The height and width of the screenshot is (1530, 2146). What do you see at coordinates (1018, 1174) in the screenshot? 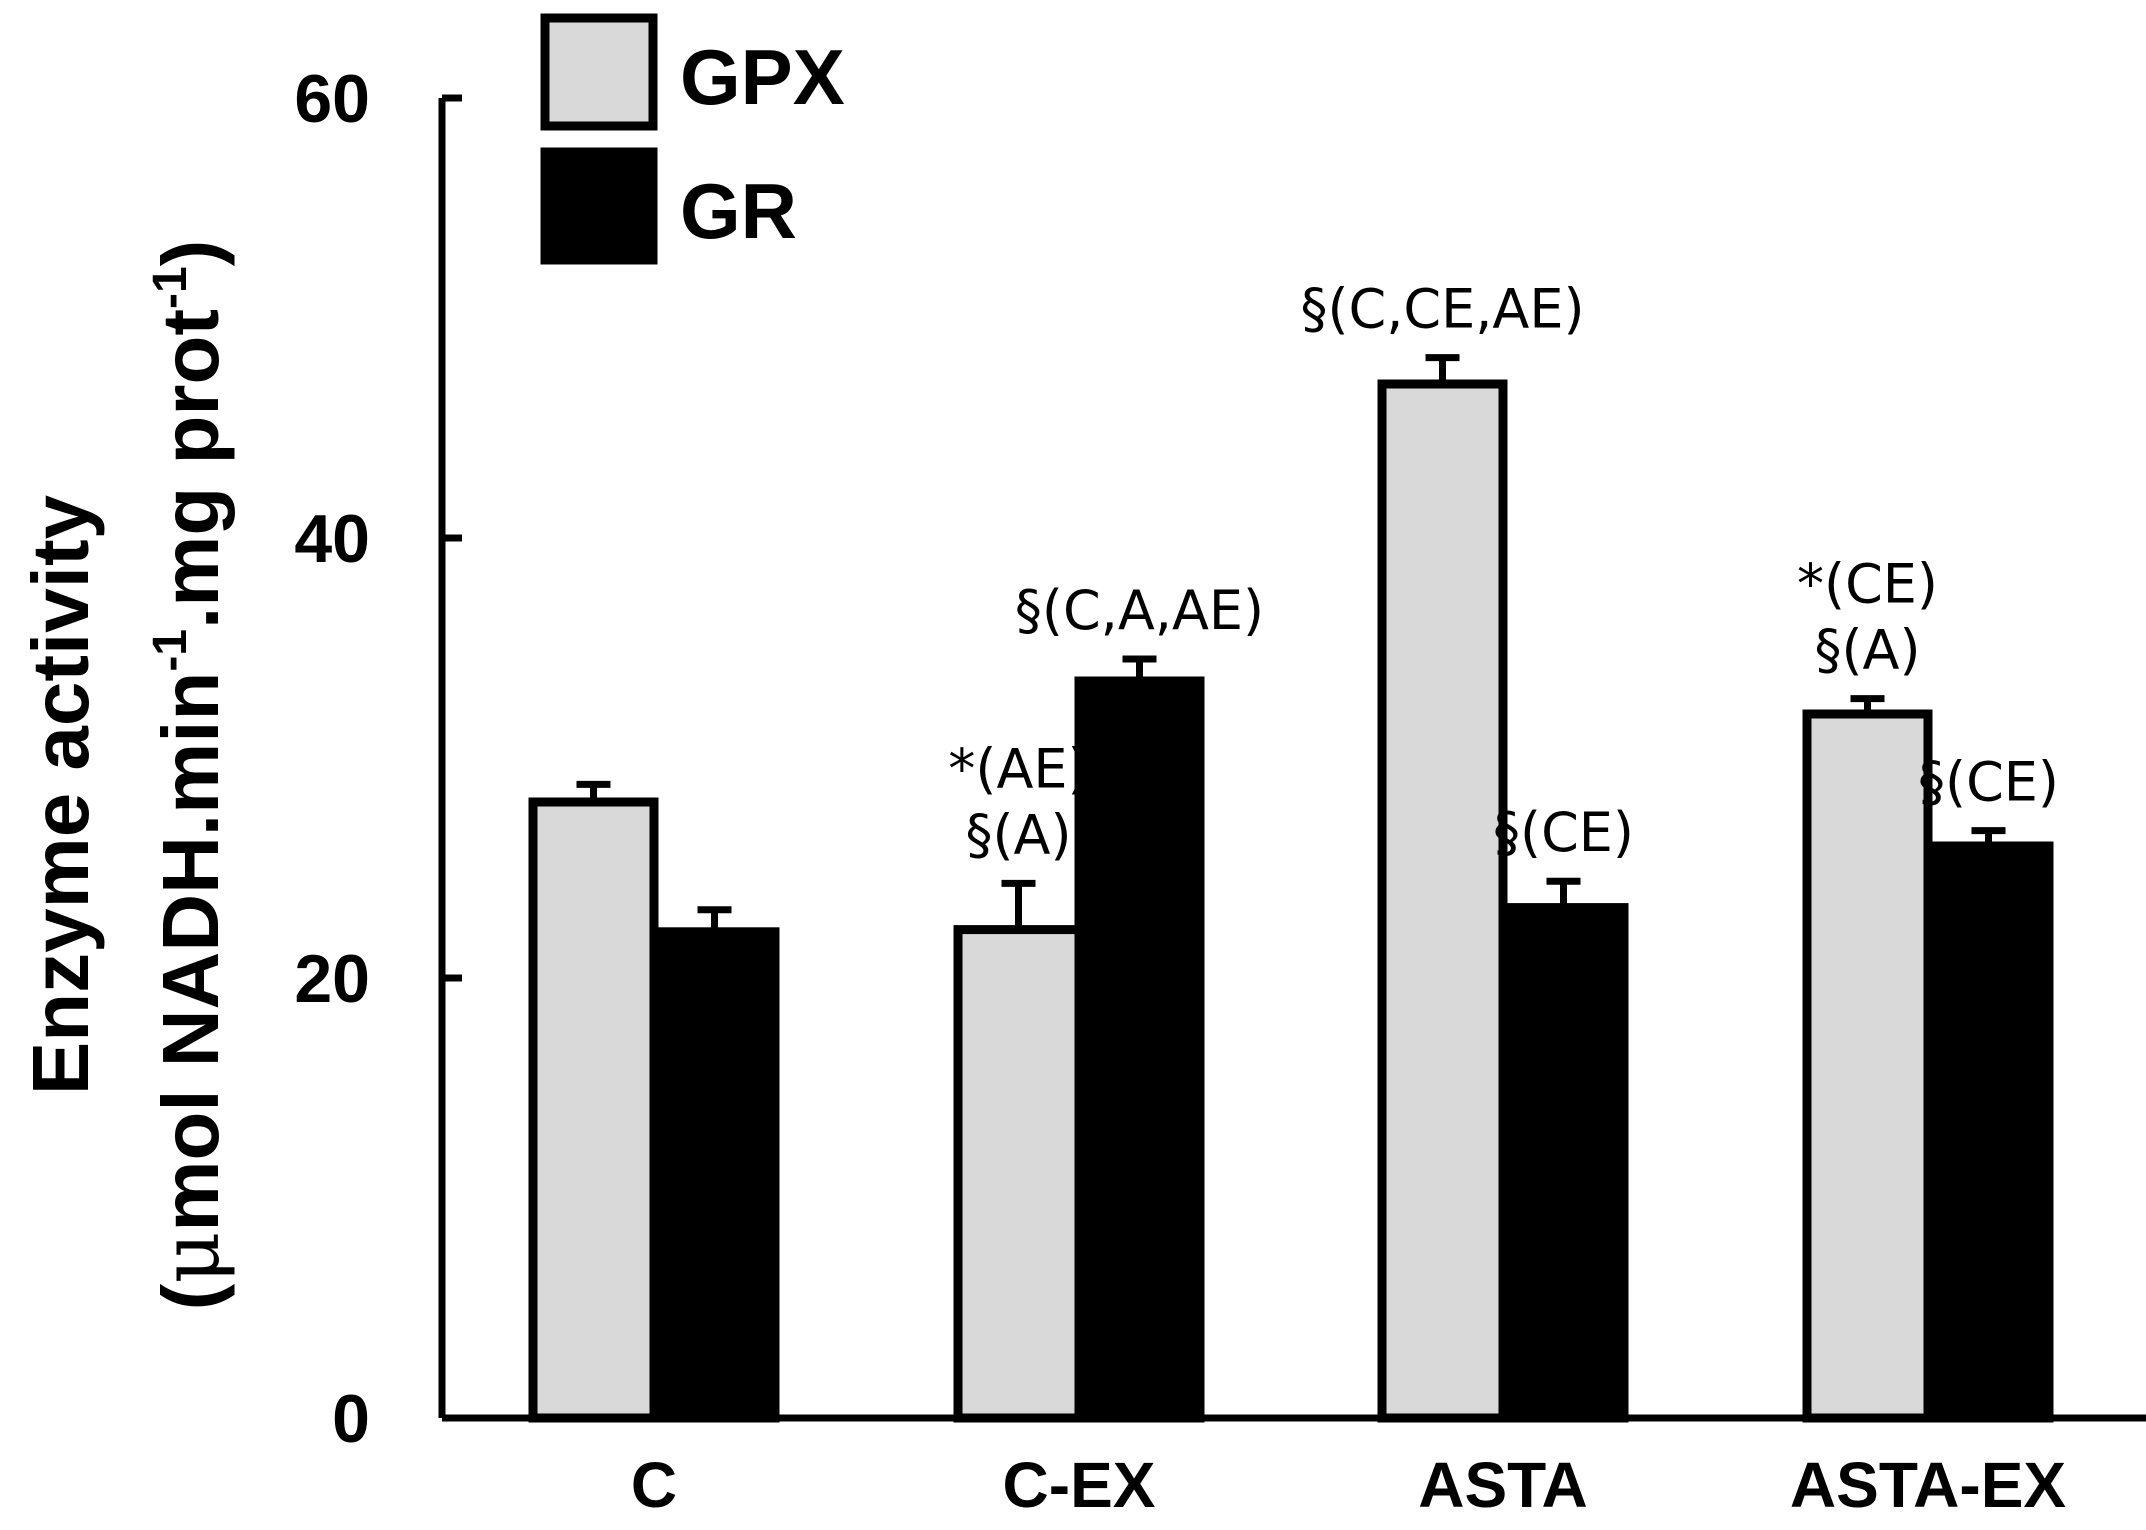
I see `bar-gpx-c-ex` at bounding box center [1018, 1174].